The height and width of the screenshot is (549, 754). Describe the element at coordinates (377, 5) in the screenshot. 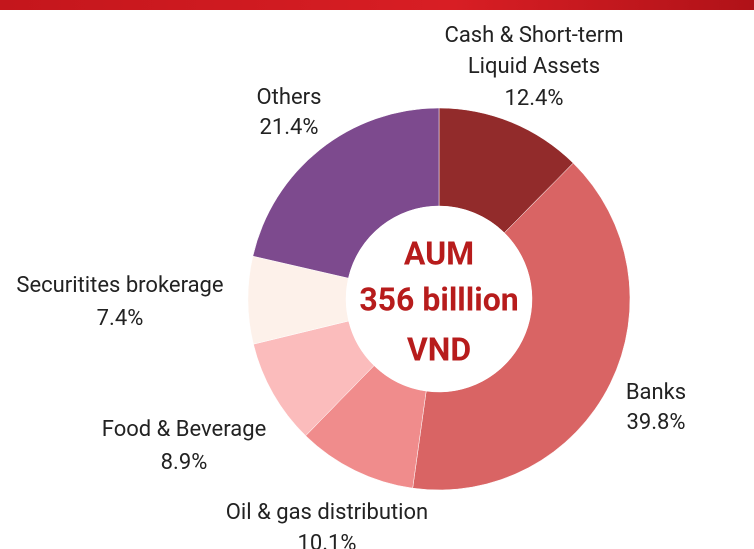

I see `top-bar` at that location.